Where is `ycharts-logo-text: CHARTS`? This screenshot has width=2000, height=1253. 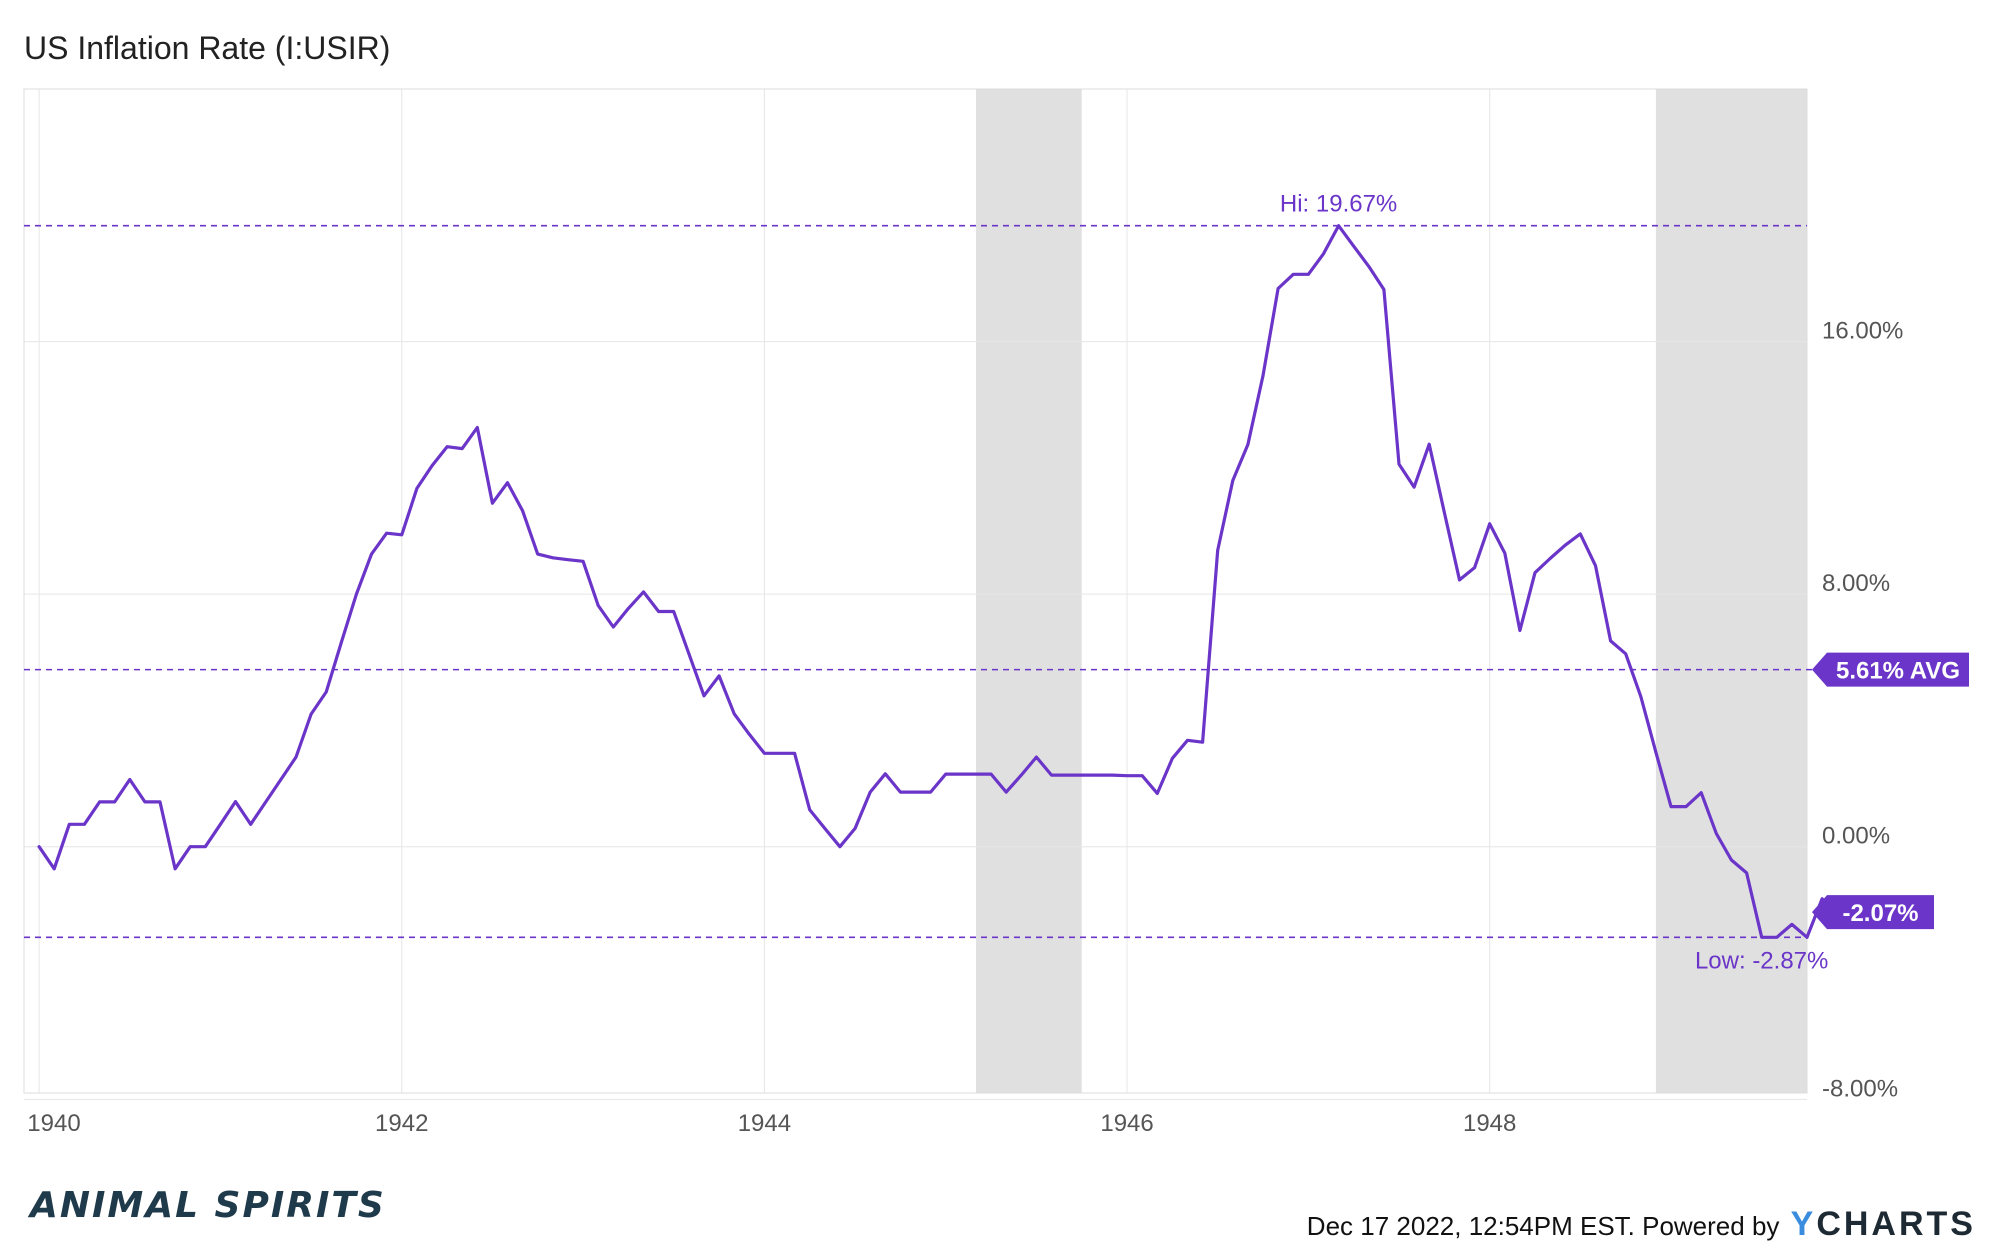
ycharts-logo-text: CHARTS is located at coordinates (1896, 1224).